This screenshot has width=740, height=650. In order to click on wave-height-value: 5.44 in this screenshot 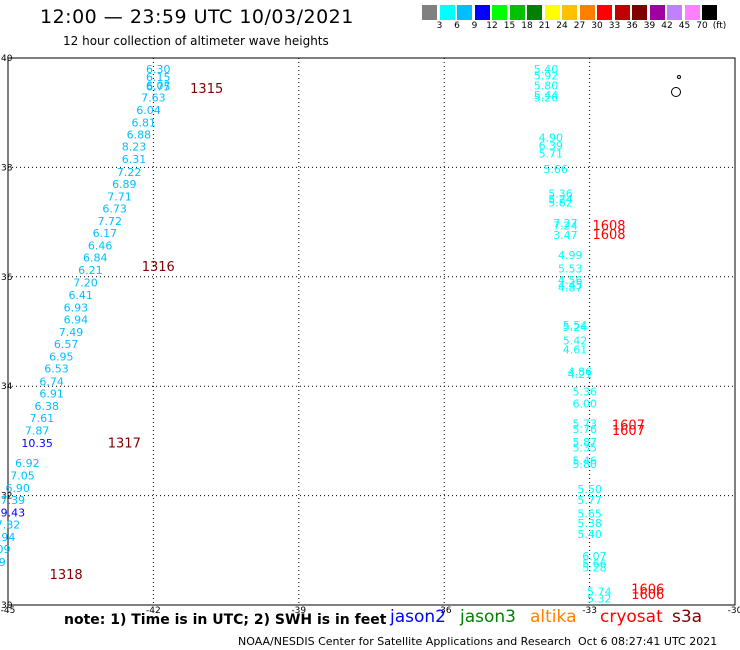, I will do `click(546, 95)`.